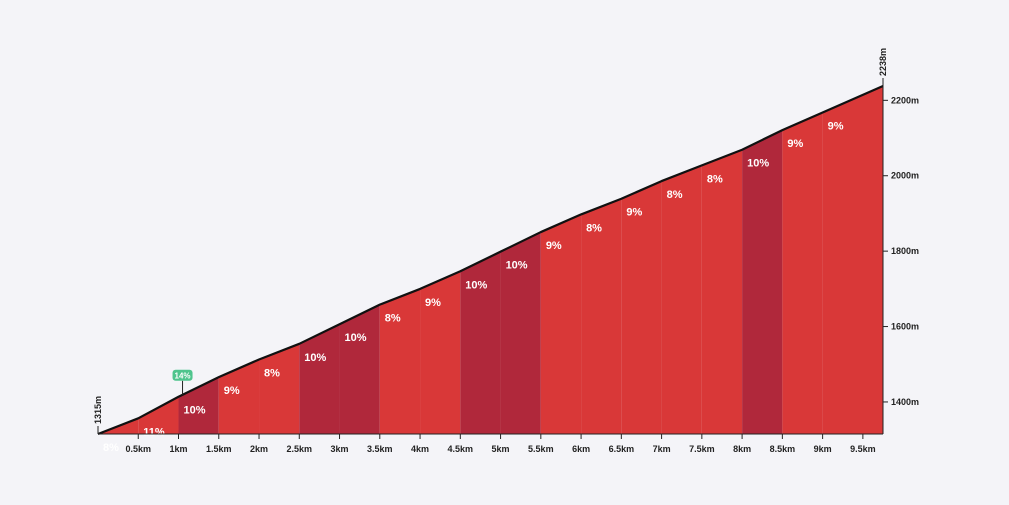 The height and width of the screenshot is (505, 1009). What do you see at coordinates (905, 100) in the screenshot?
I see `y-tick-label: 2200m` at bounding box center [905, 100].